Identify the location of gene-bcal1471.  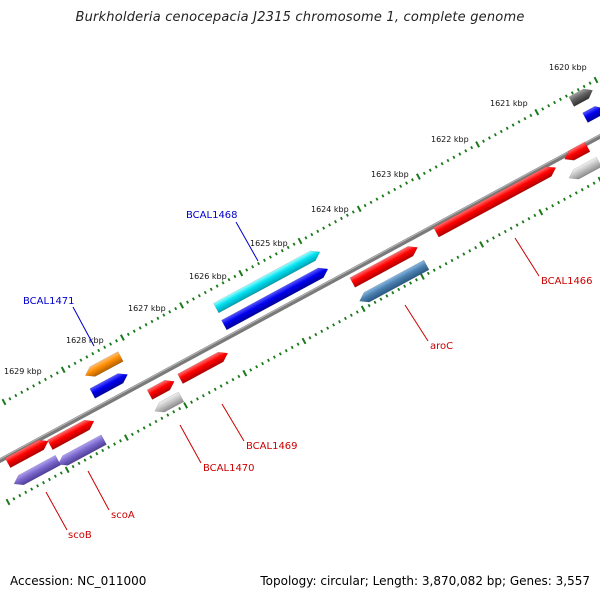
(103, 366).